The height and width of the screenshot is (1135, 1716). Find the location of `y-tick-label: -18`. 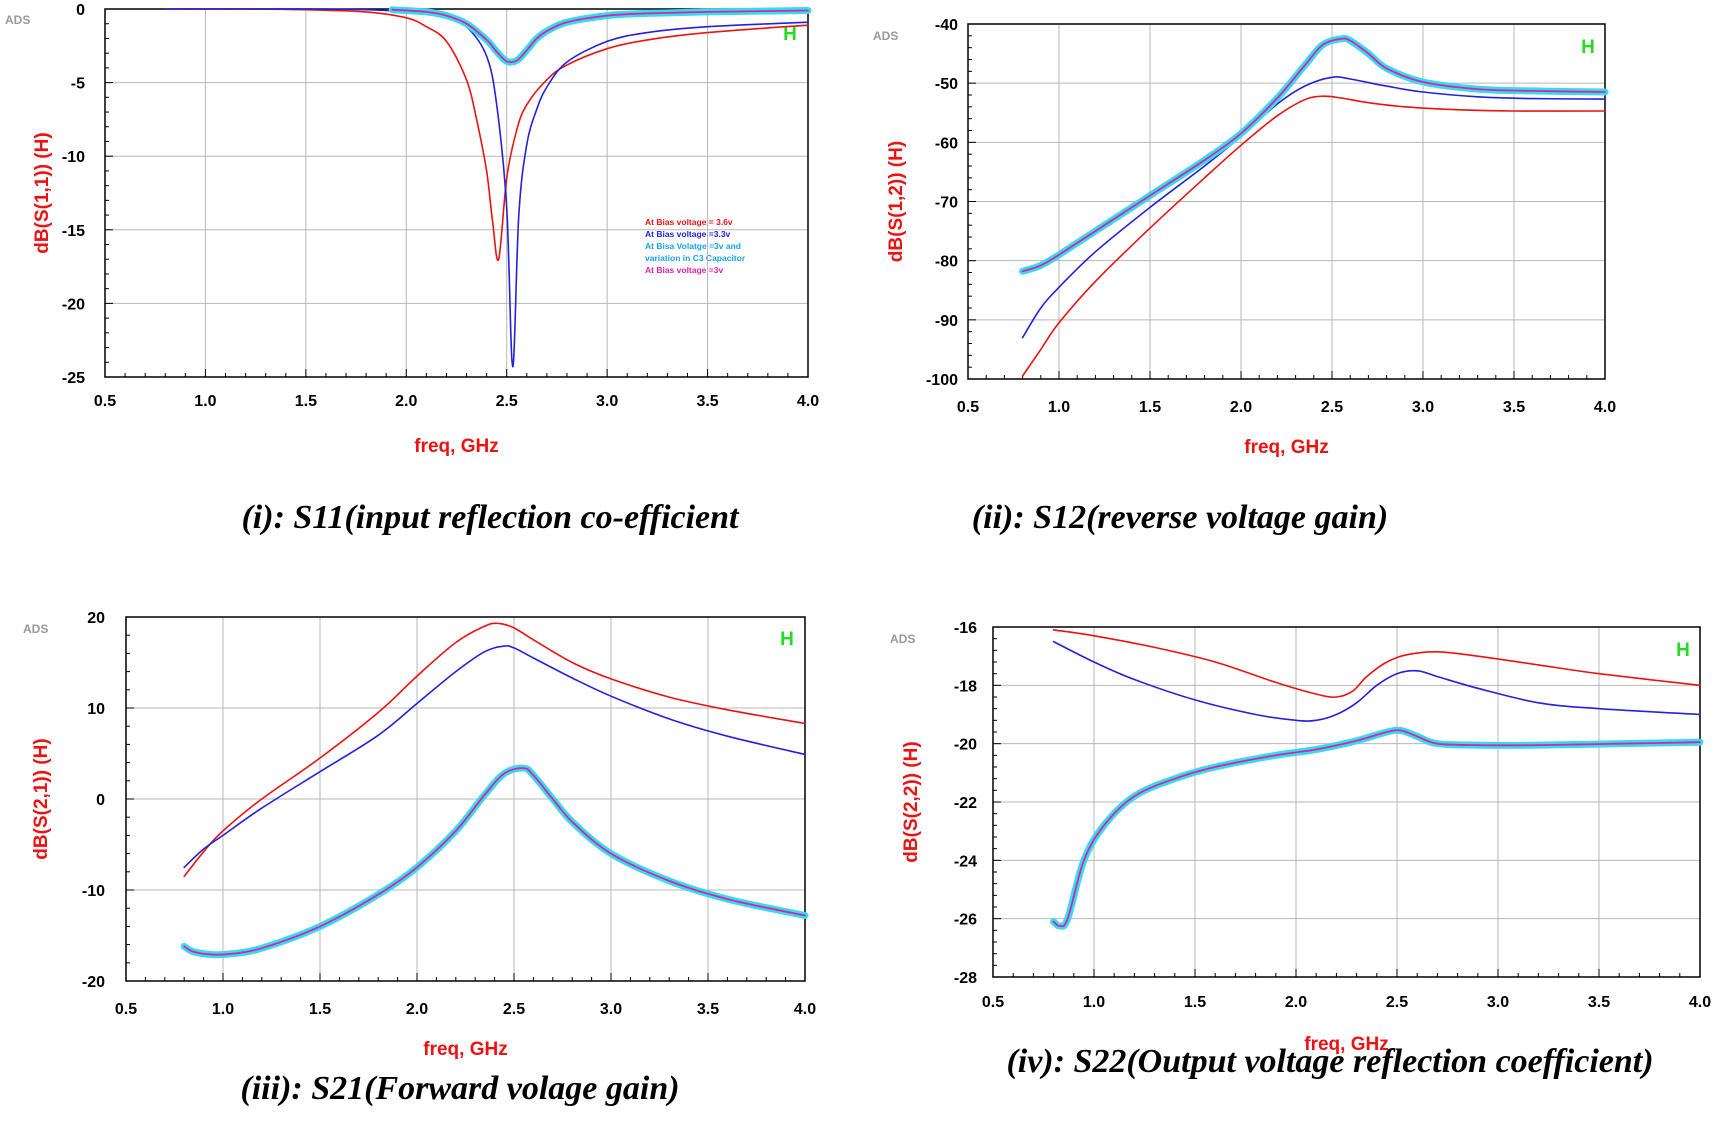

y-tick-label: -18 is located at coordinates (965, 686).